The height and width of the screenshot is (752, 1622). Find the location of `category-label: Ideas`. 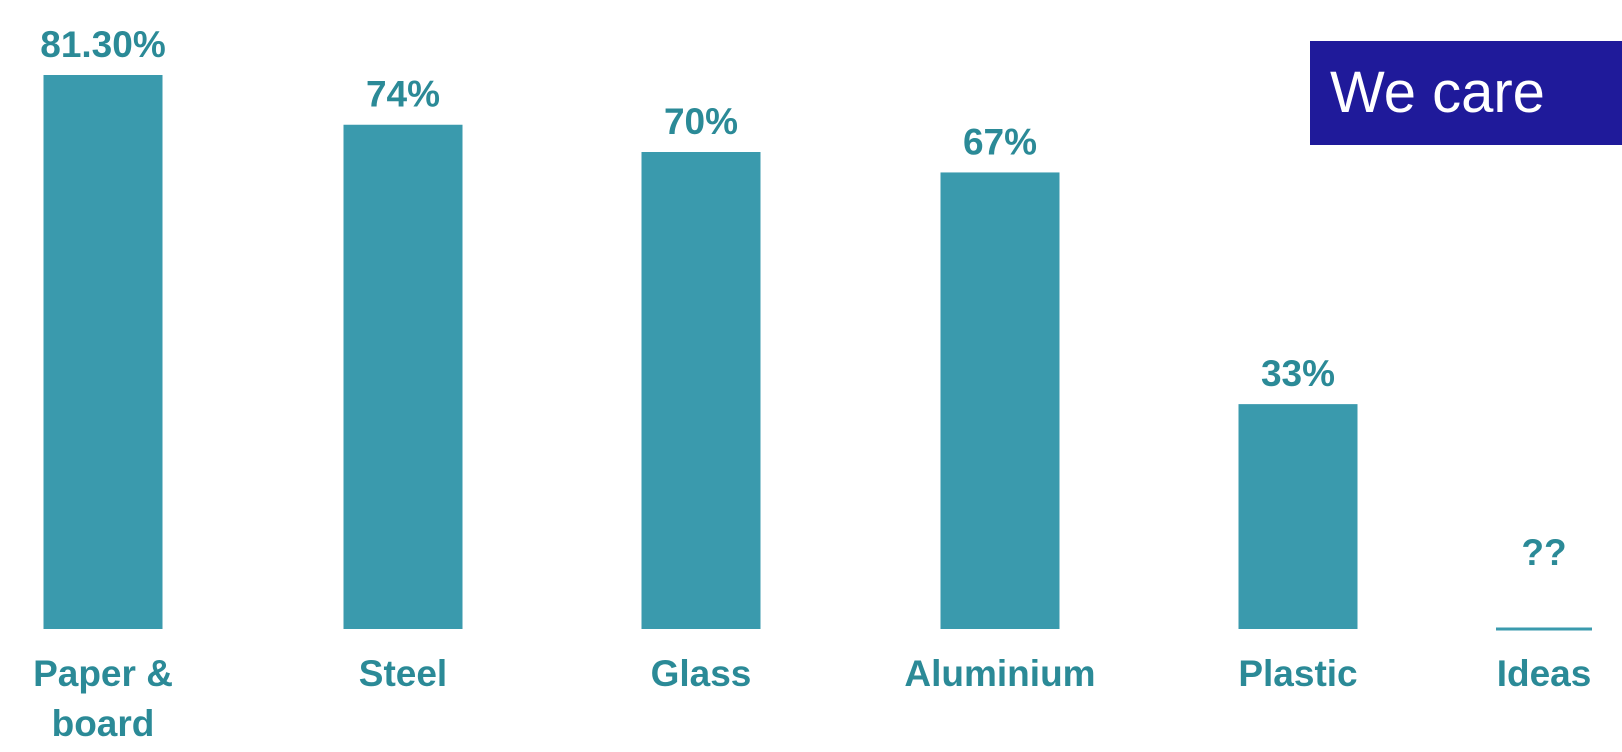

category-label: Ideas is located at coordinates (1544, 673).